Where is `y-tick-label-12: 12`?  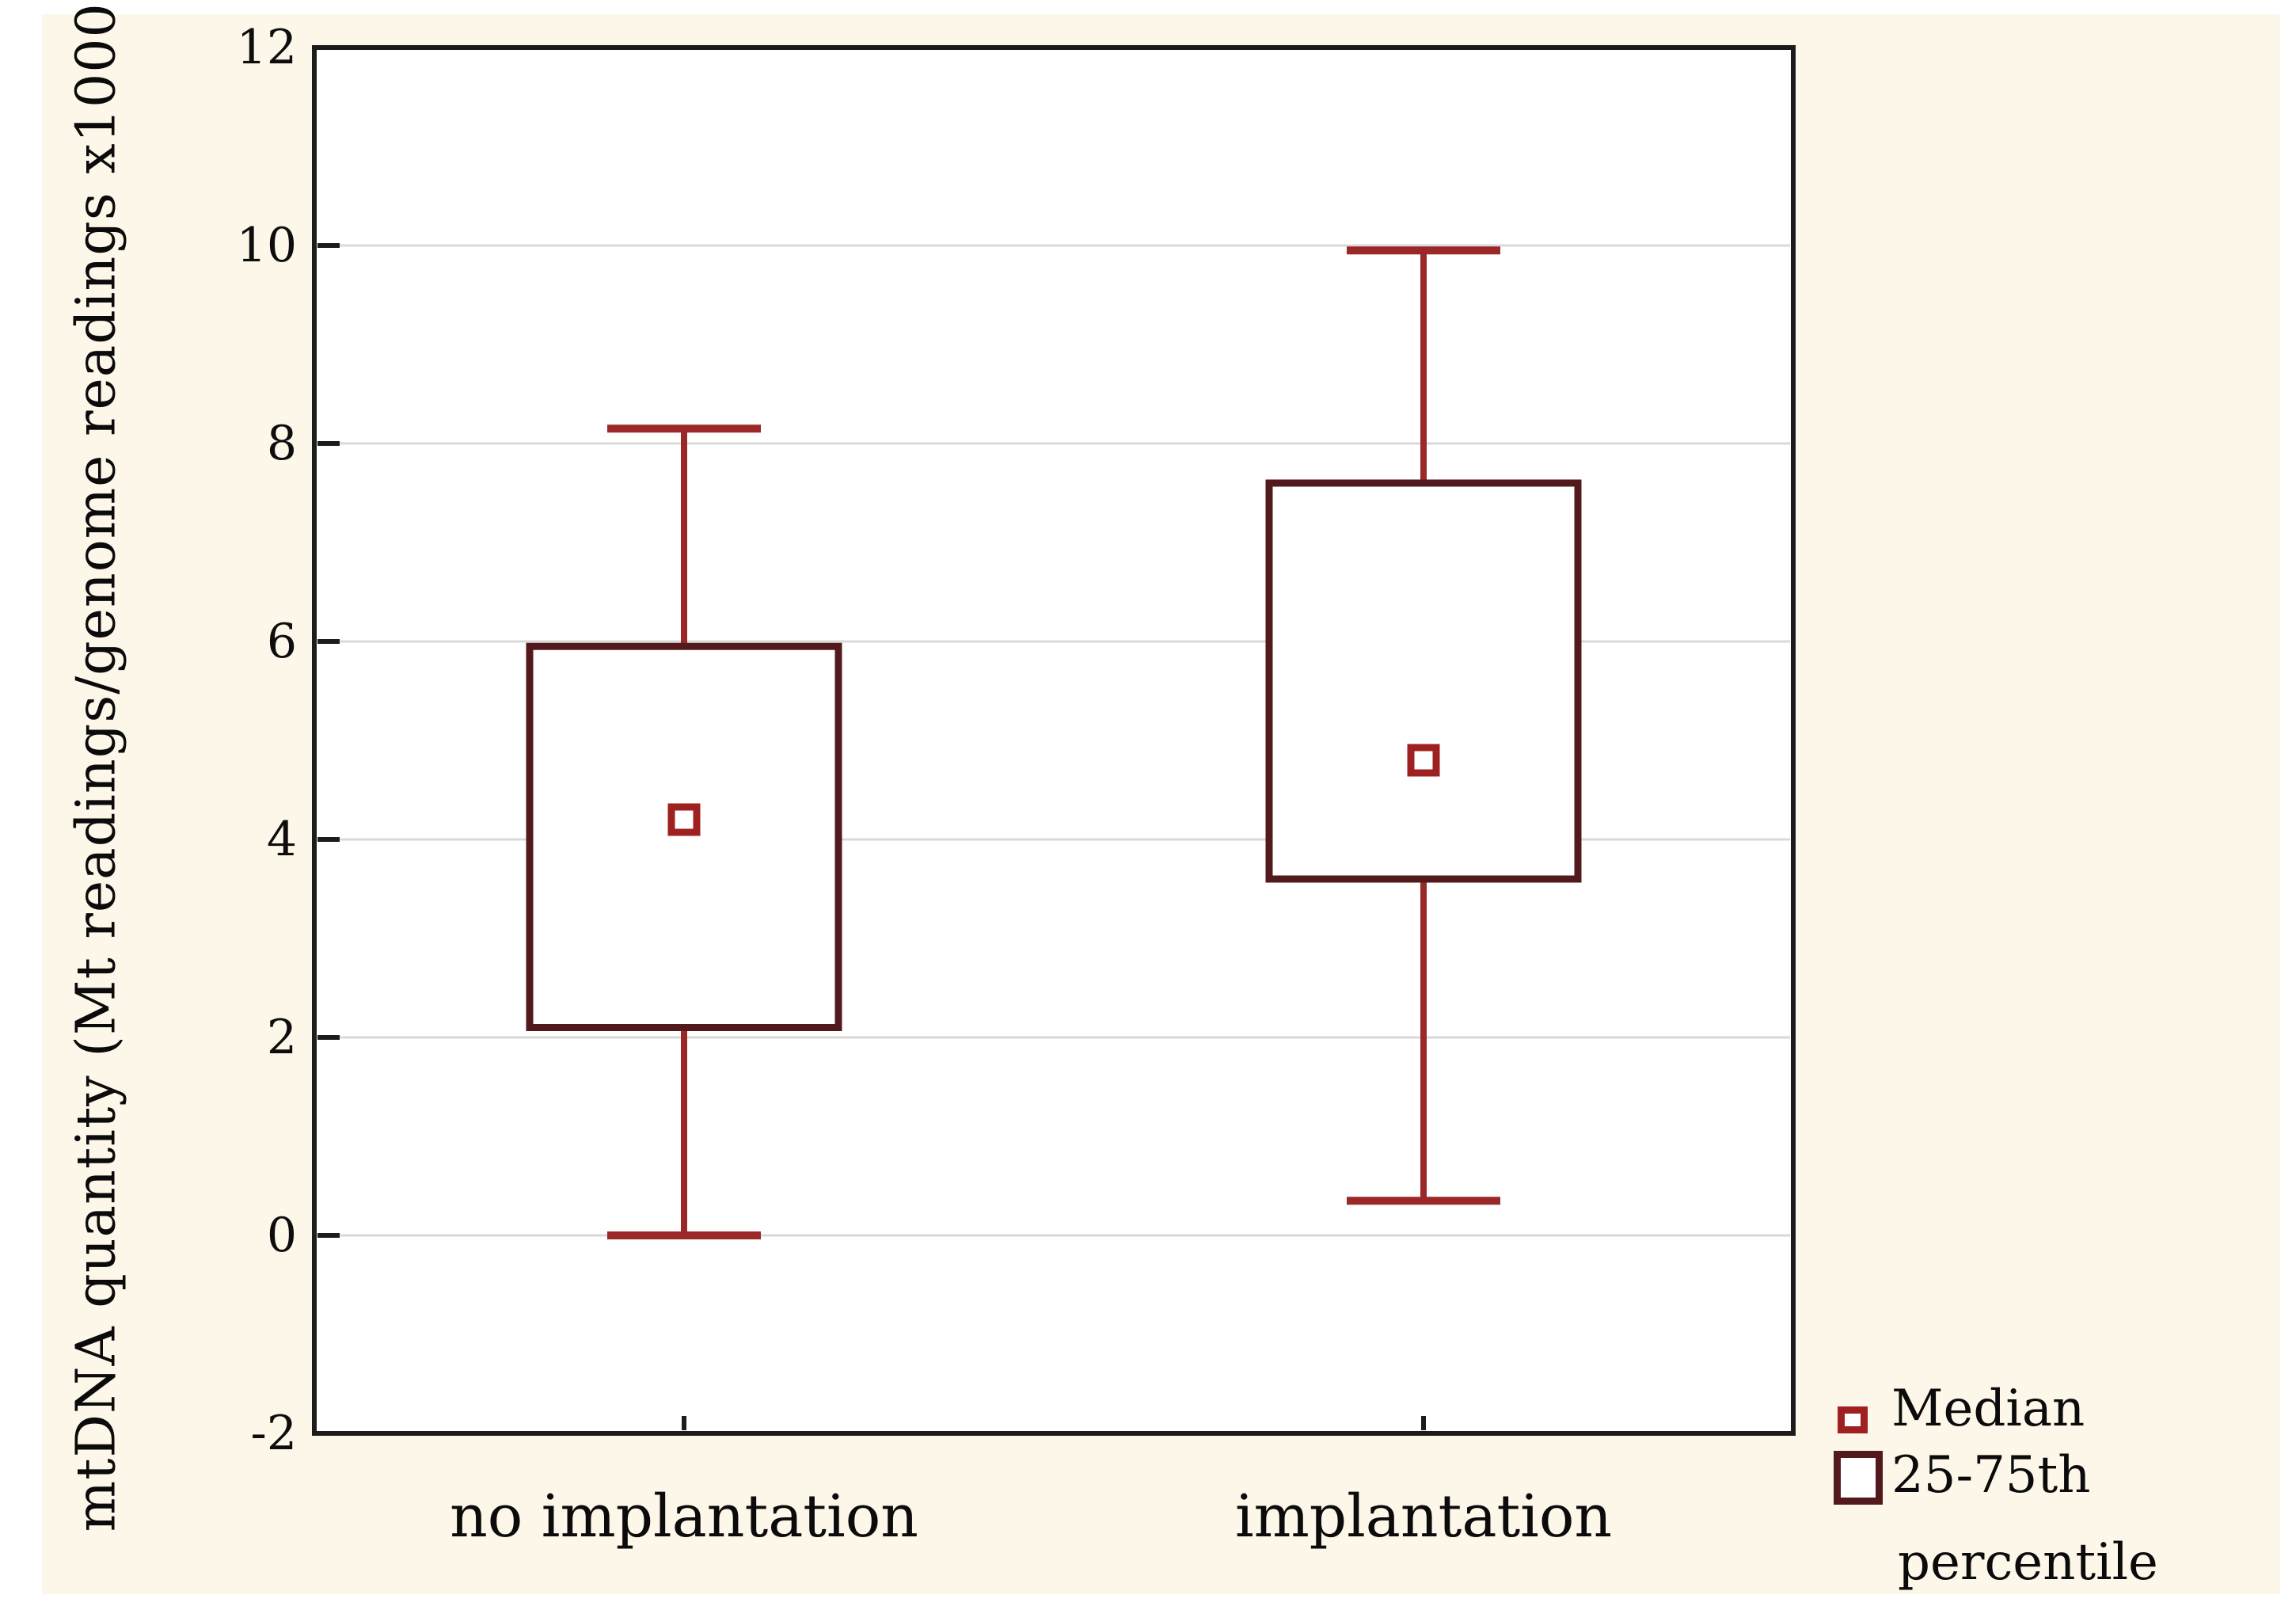
y-tick-label-12: 12 is located at coordinates (266, 47).